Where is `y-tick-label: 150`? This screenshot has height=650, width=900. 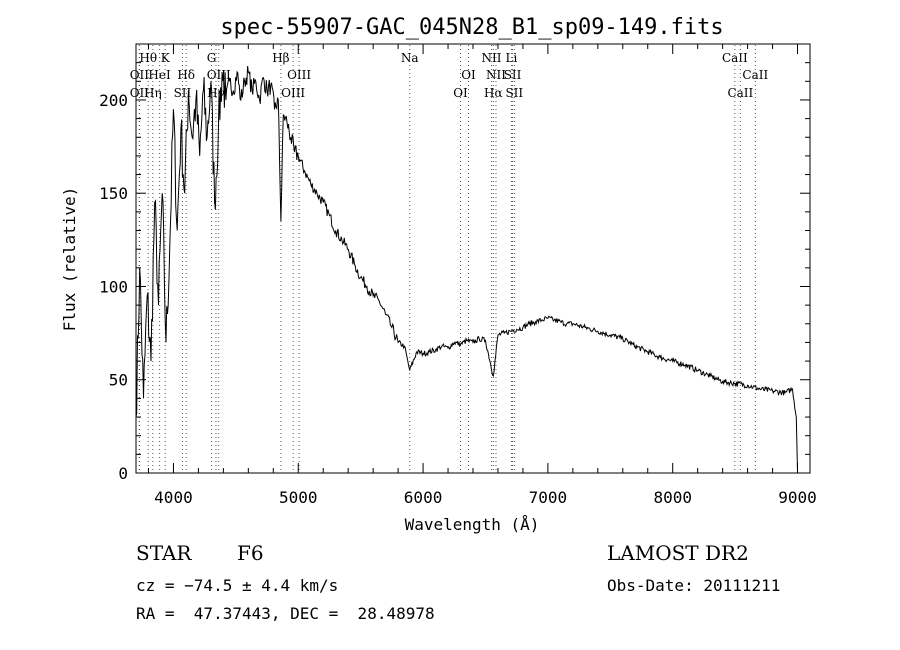
y-tick-label: 150 is located at coordinates (113, 193).